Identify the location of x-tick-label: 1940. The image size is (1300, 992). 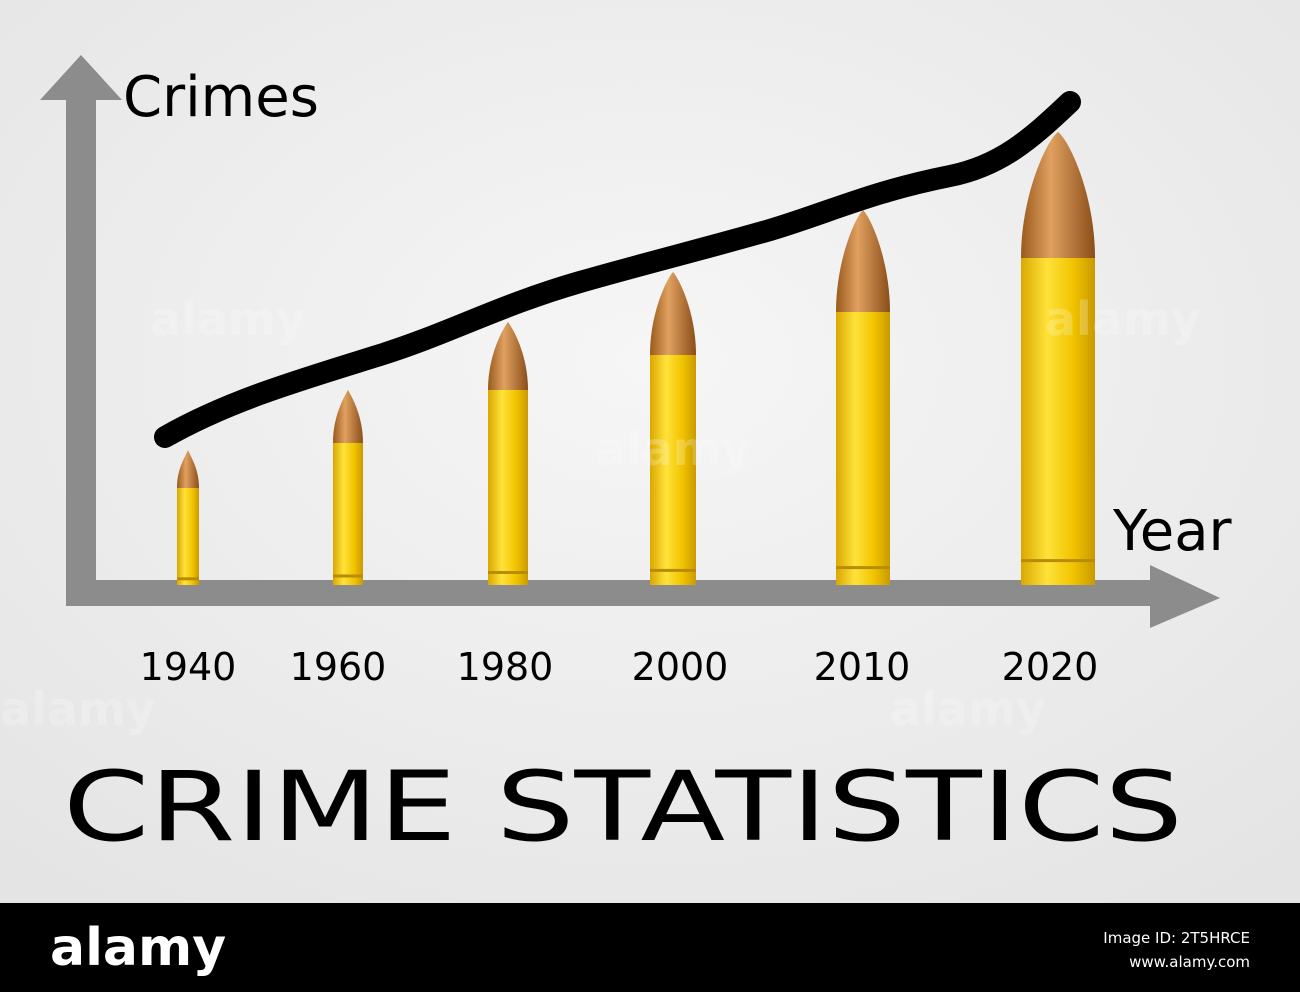
(188, 667).